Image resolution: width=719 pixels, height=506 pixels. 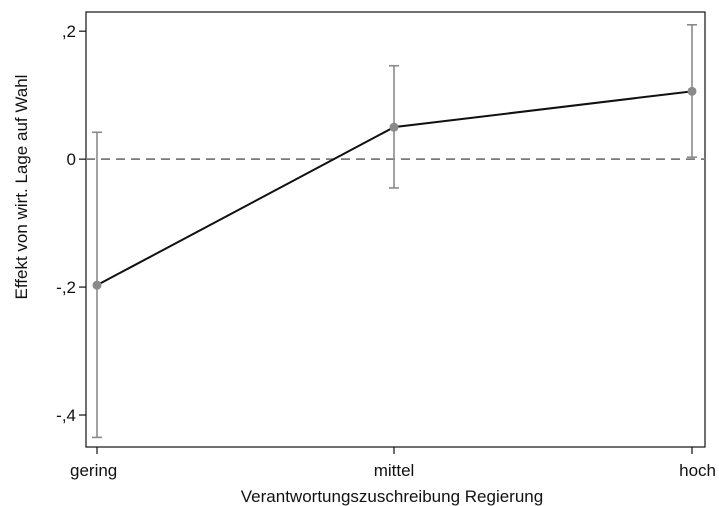 What do you see at coordinates (71, 223) in the screenshot?
I see `y-axis: ,2 0 -,2 -,4` at bounding box center [71, 223].